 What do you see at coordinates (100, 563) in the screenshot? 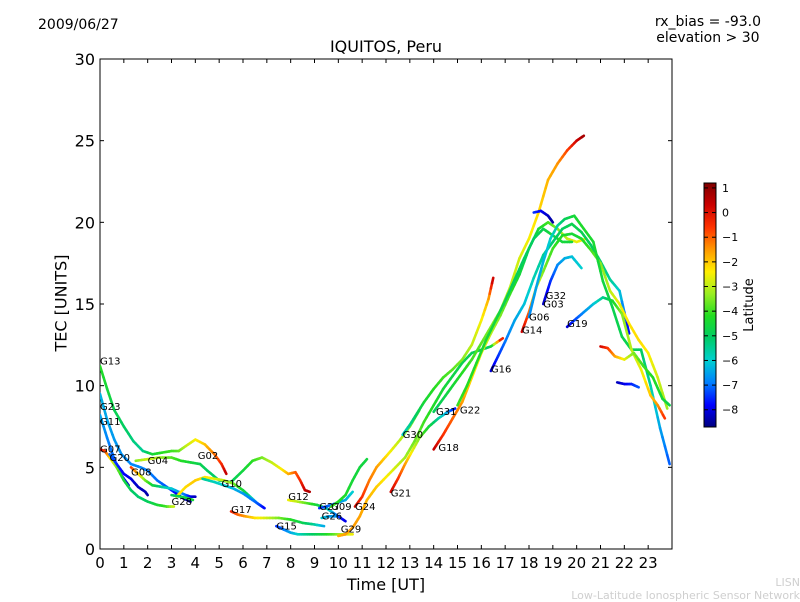
I see `x-tick-label: 0` at bounding box center [100, 563].